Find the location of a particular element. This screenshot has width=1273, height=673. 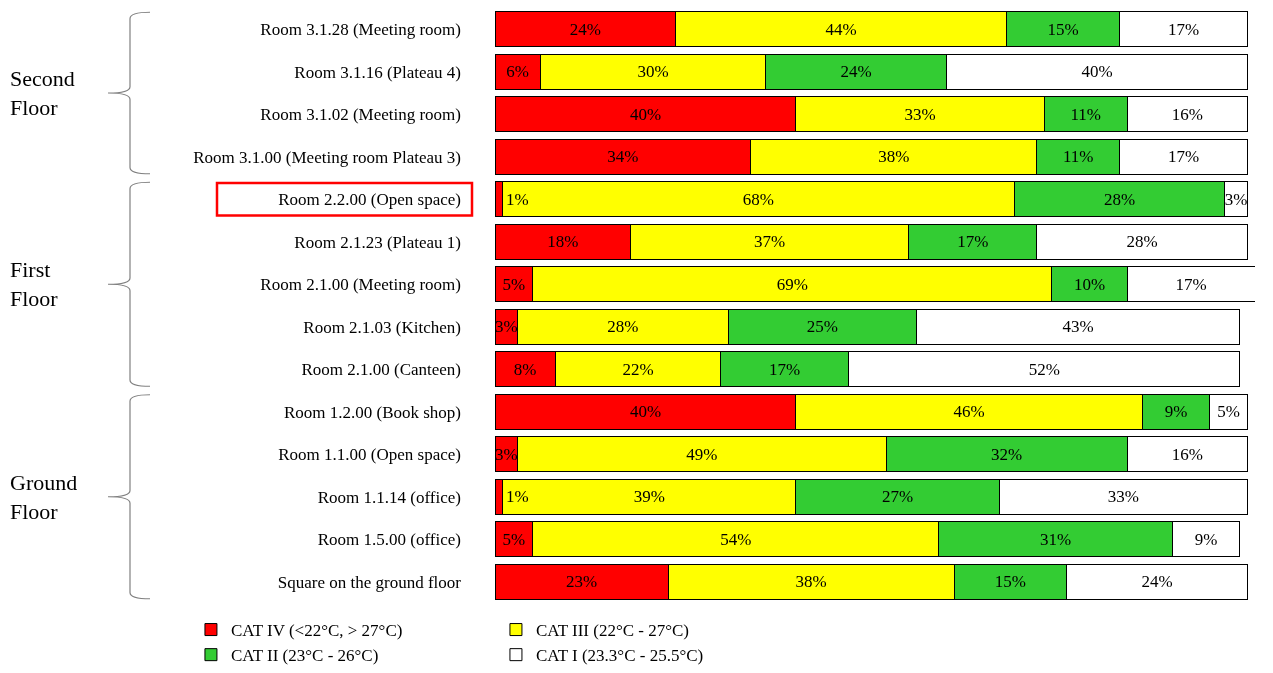

data-label: 68% is located at coordinates (758, 199).